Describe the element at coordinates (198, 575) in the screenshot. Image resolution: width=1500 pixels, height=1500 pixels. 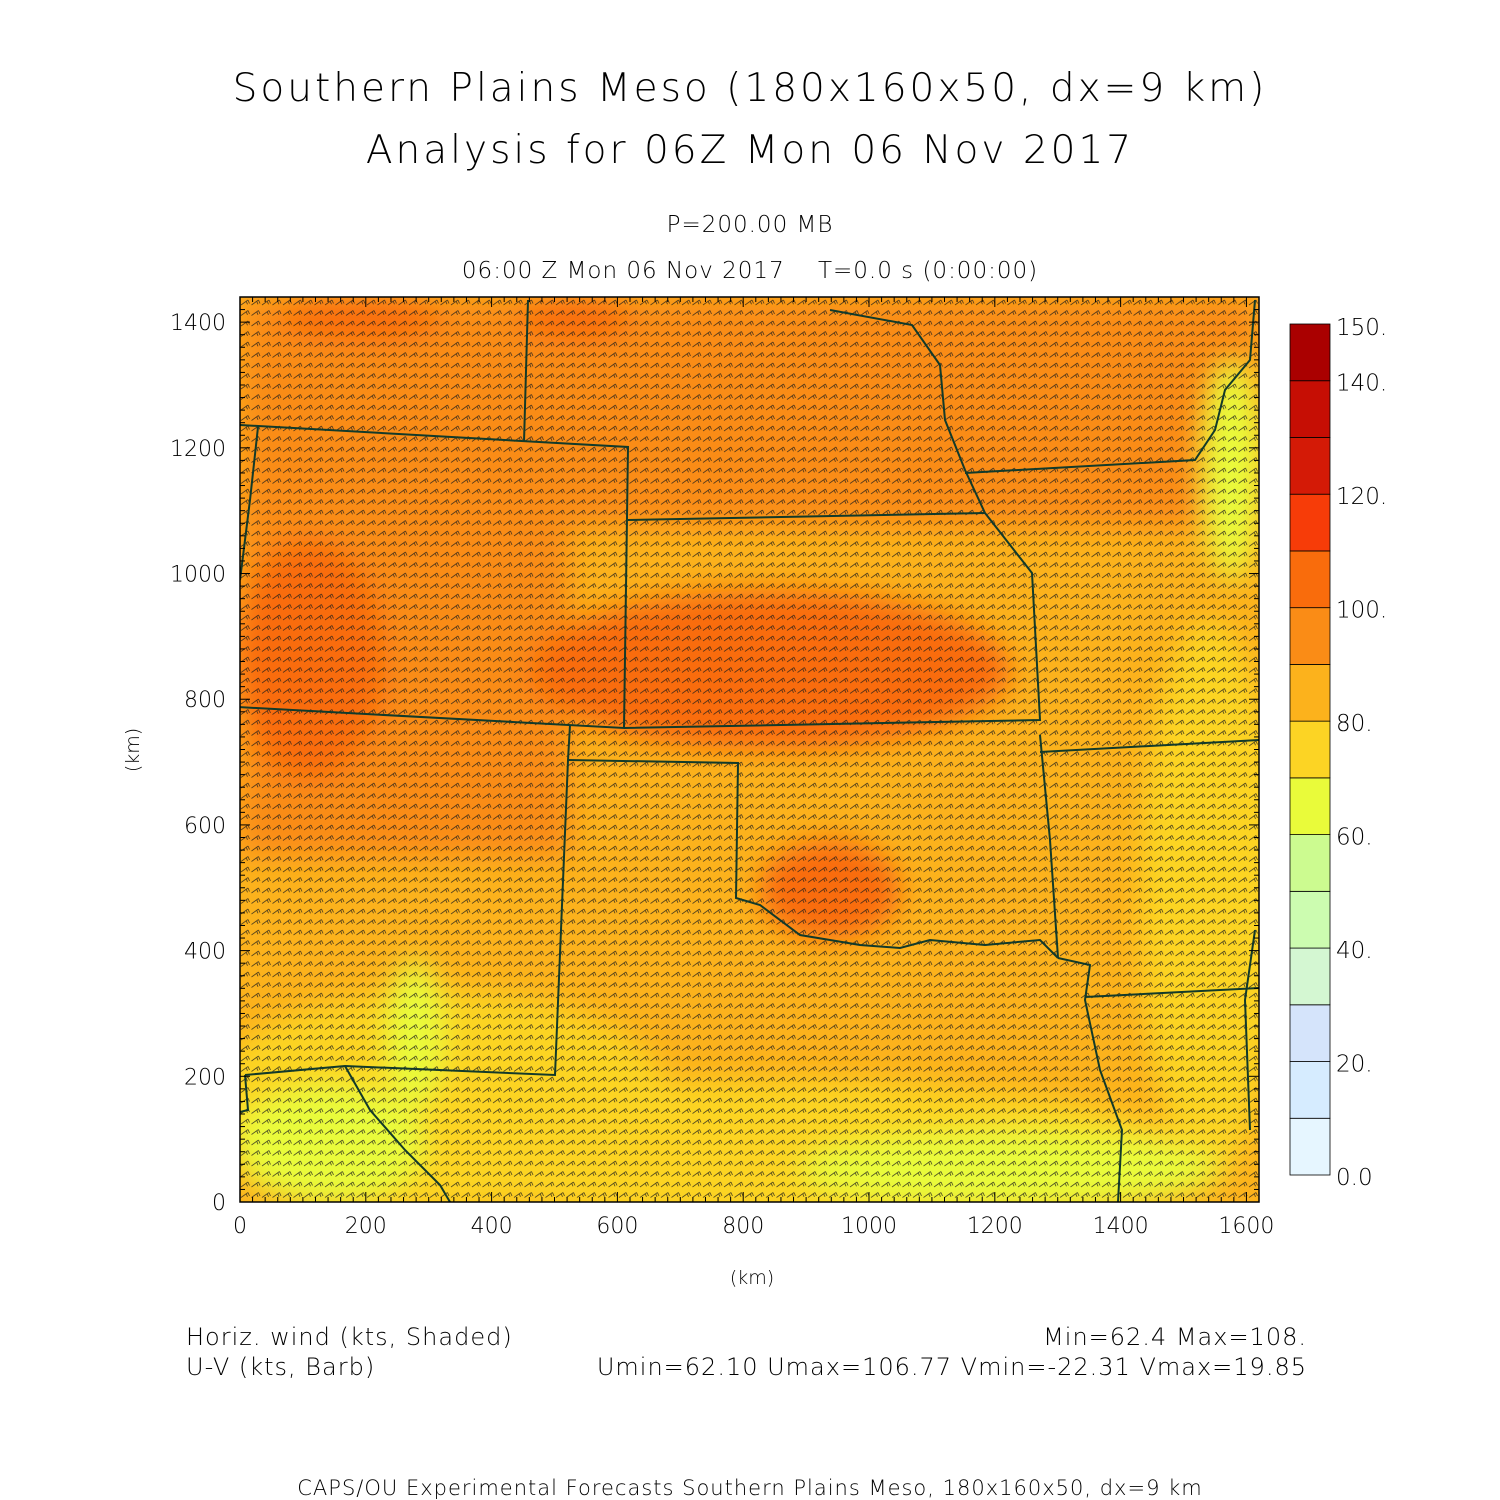
I see `y-tick-label: 1000` at that location.